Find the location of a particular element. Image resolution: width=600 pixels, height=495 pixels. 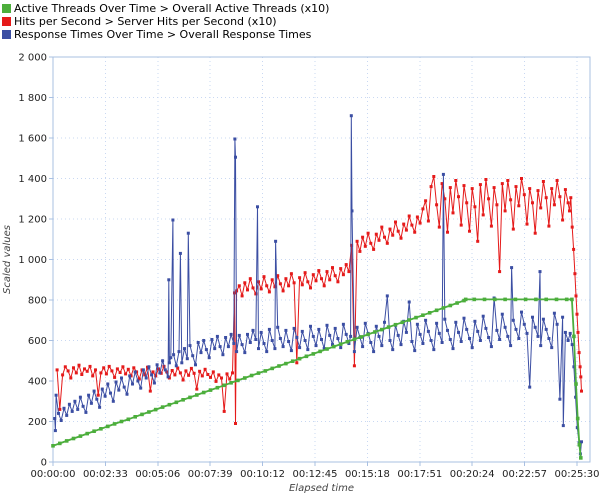

svg-text: 1 200 is located at coordinates (32, 220).